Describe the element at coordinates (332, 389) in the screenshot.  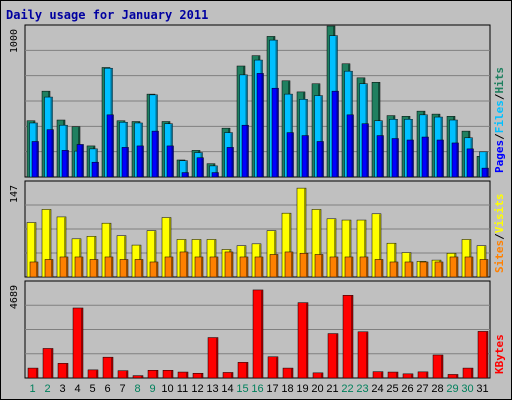
I see `x-tick-label: 21` at that location.